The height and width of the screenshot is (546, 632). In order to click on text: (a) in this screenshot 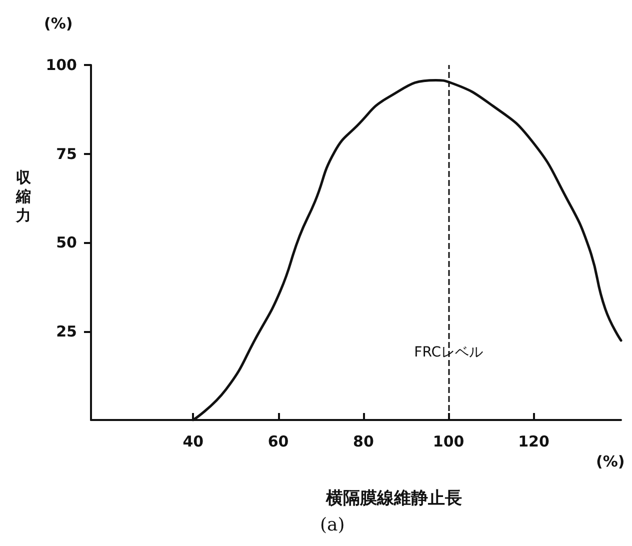, I will do `click(332, 525)`.